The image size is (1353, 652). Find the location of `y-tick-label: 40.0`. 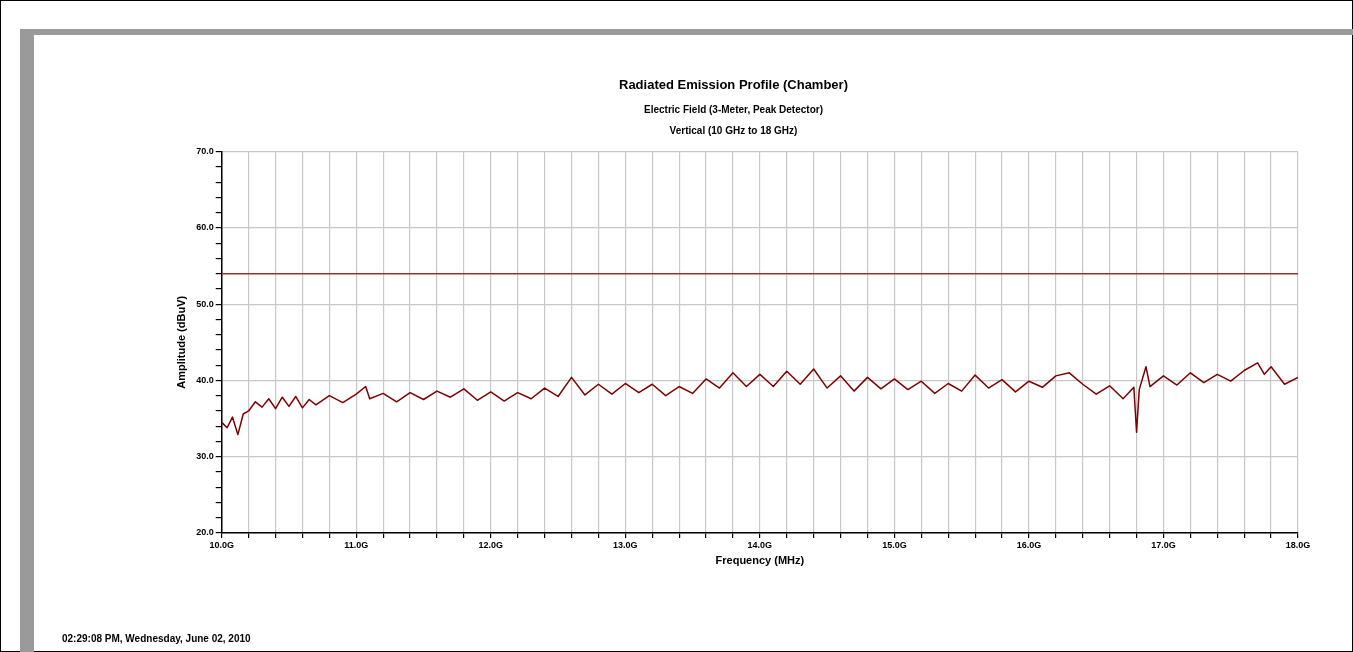

y-tick-label: 40.0 is located at coordinates (205, 379).